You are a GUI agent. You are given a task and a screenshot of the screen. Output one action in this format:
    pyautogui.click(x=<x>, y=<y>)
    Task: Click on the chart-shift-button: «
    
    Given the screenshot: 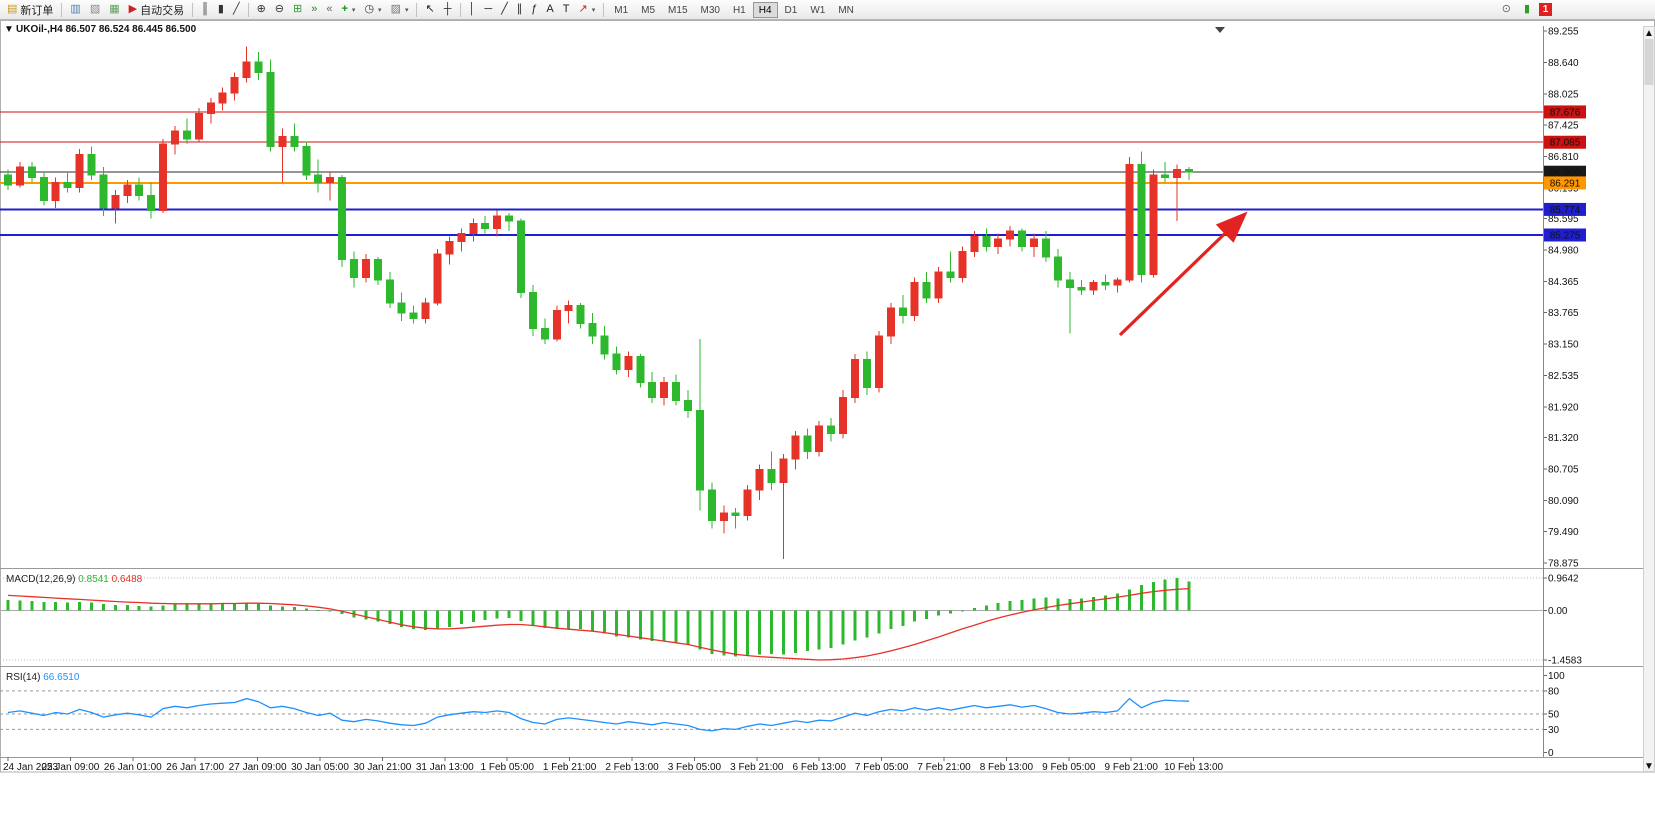 What is the action you would take?
    pyautogui.click(x=329, y=9)
    